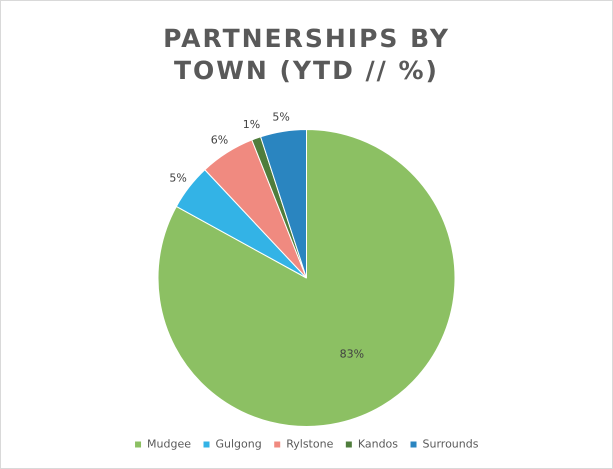  I want to click on legend-label: Gulgong, so click(239, 443).